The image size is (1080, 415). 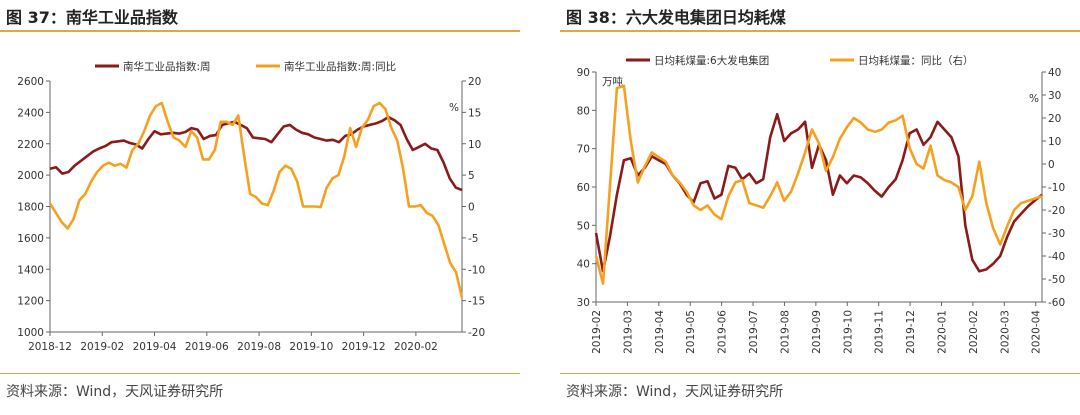 What do you see at coordinates (1056, 234) in the screenshot?
I see `right-y-tick-label: -30` at bounding box center [1056, 234].